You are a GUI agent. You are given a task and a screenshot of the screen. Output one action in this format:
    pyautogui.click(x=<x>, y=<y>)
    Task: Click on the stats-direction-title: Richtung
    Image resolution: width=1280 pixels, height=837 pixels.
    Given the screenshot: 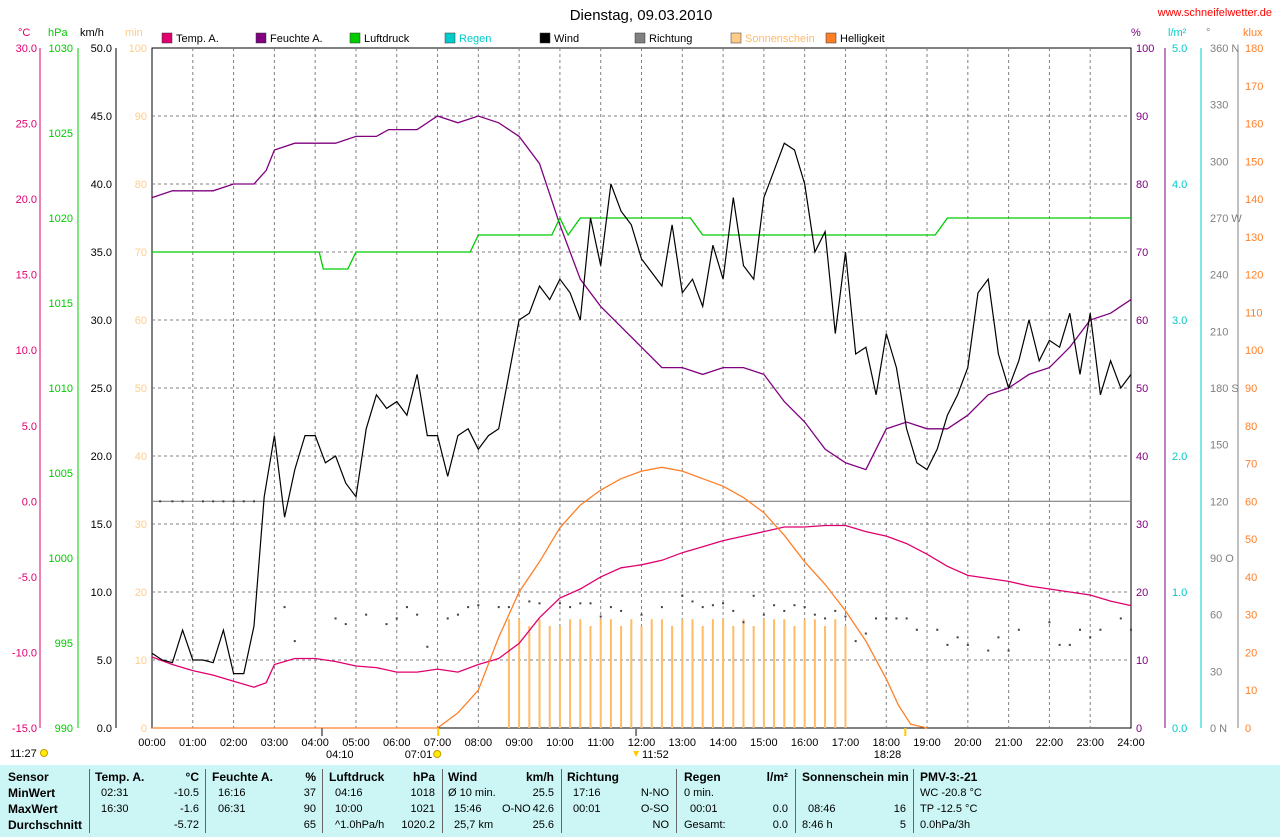 What is the action you would take?
    pyautogui.click(x=593, y=777)
    